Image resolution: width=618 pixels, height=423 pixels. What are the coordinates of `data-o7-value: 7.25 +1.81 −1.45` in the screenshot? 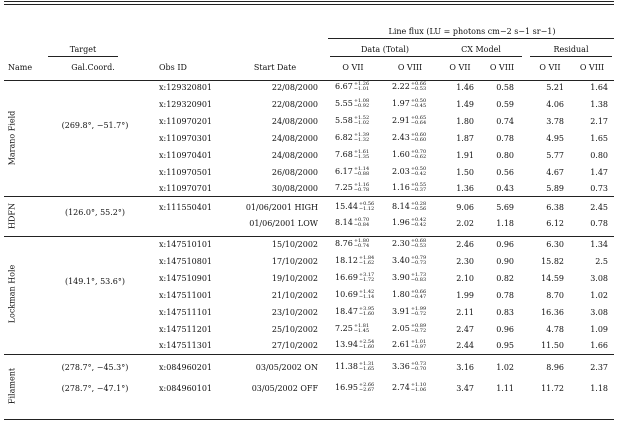 It's located at (352, 328).